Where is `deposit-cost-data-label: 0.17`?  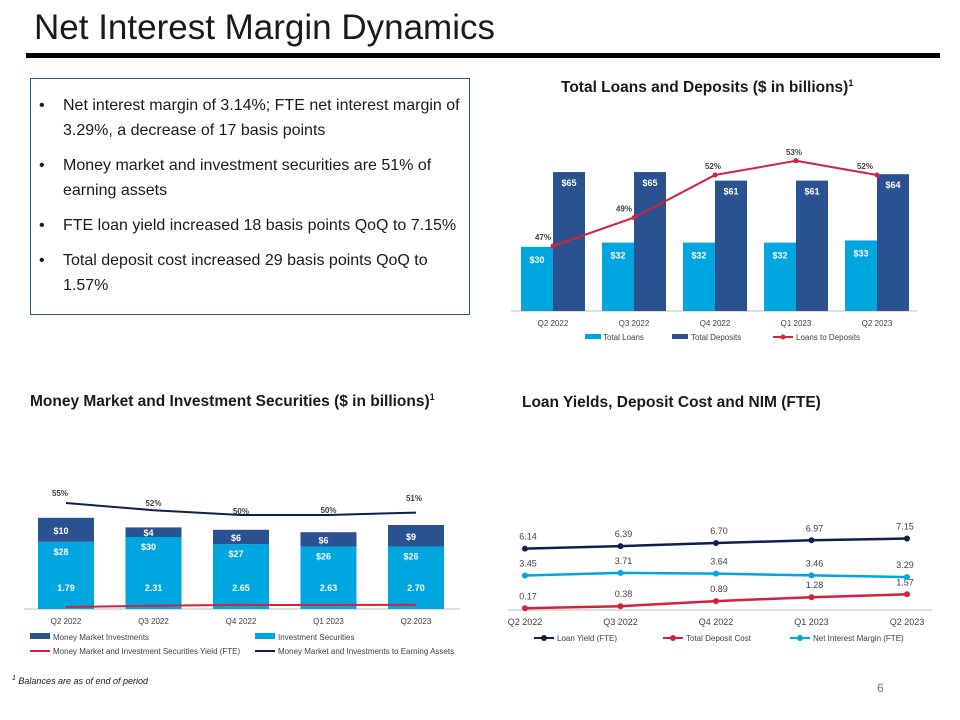 deposit-cost-data-label: 0.17 is located at coordinates (528, 596).